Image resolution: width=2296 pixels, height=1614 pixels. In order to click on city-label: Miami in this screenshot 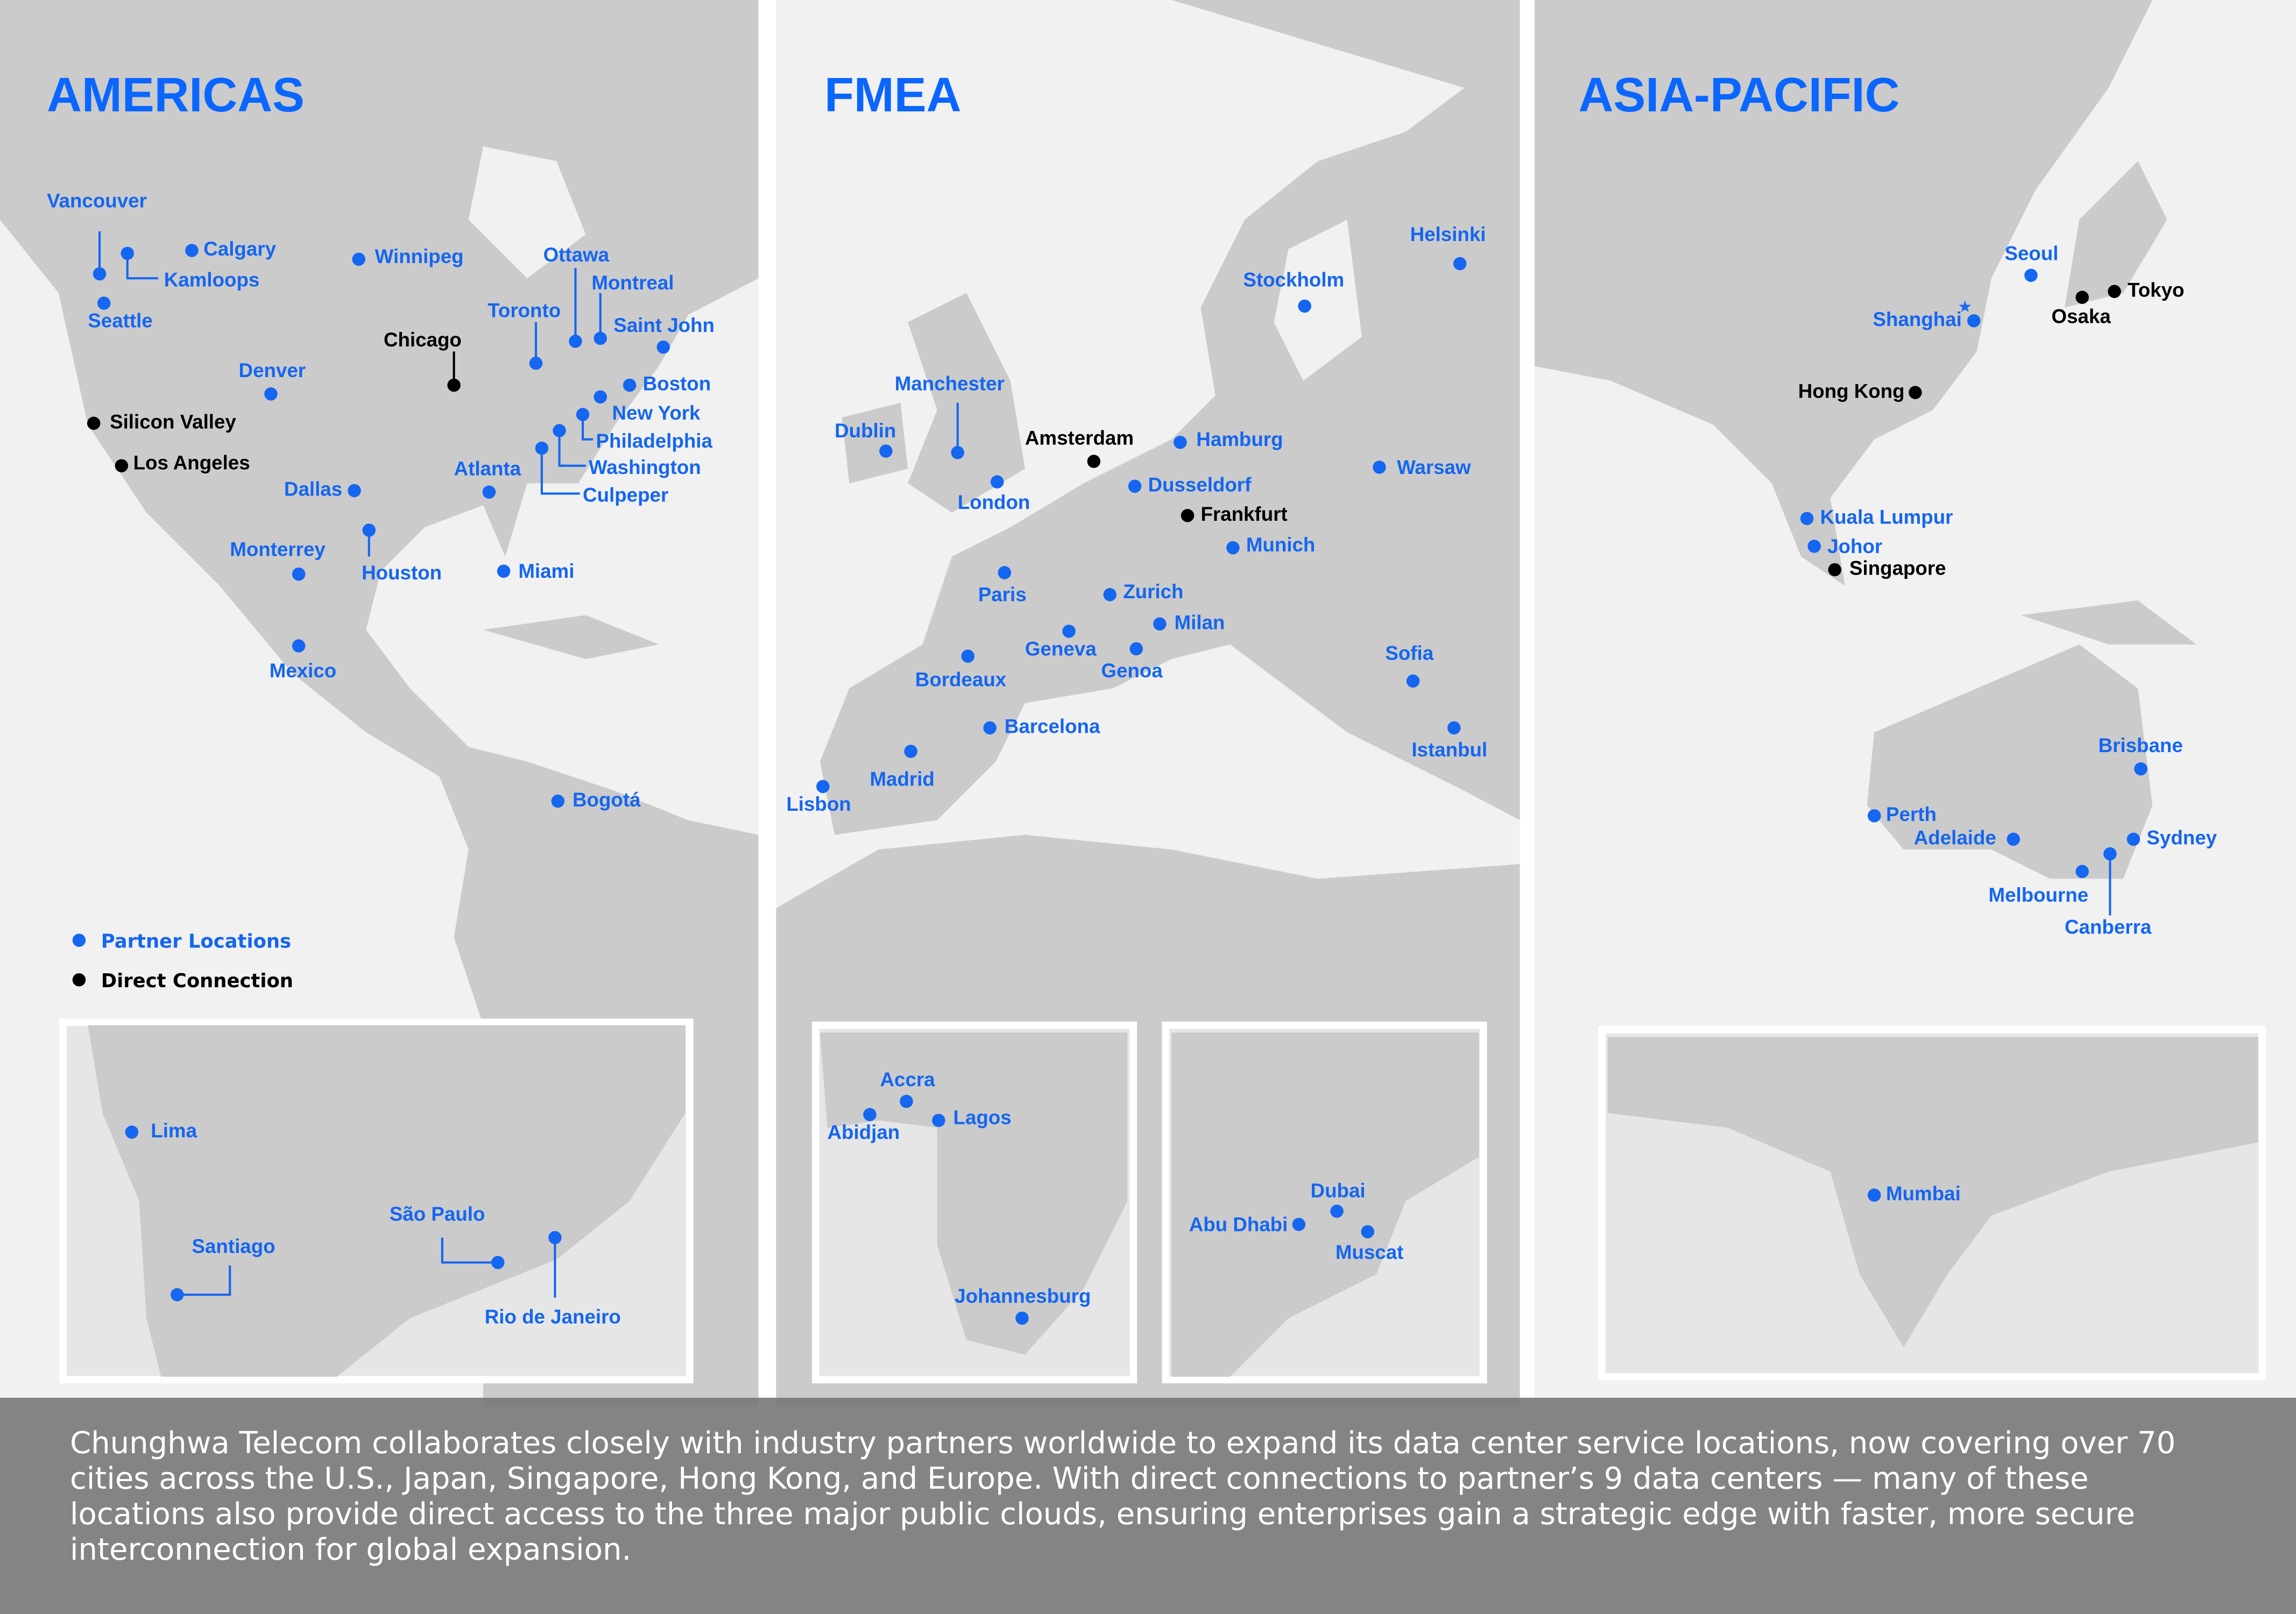, I will do `click(546, 571)`.